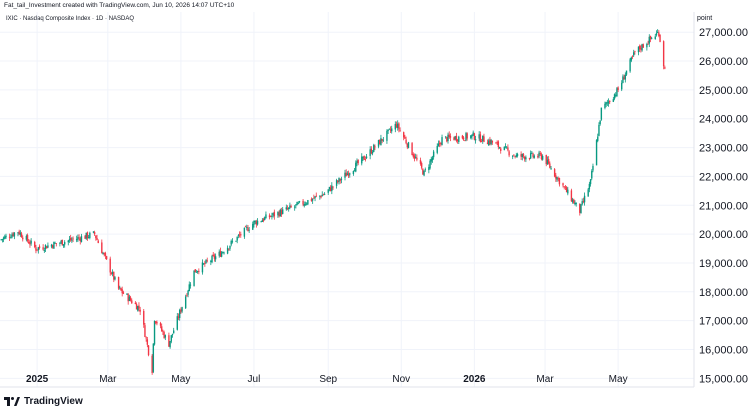 This screenshot has width=752, height=413. Describe the element at coordinates (254, 379) in the screenshot. I see `x-tick-label: Jul` at that location.